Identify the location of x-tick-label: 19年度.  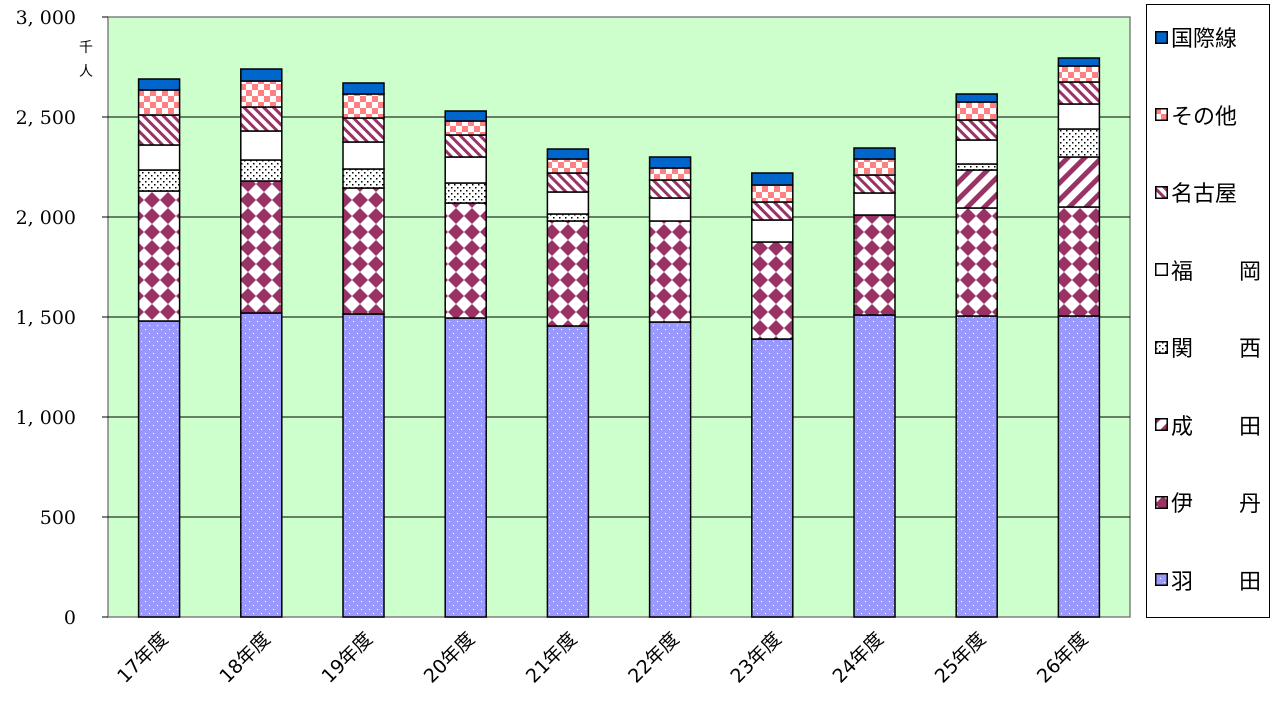
(348, 658).